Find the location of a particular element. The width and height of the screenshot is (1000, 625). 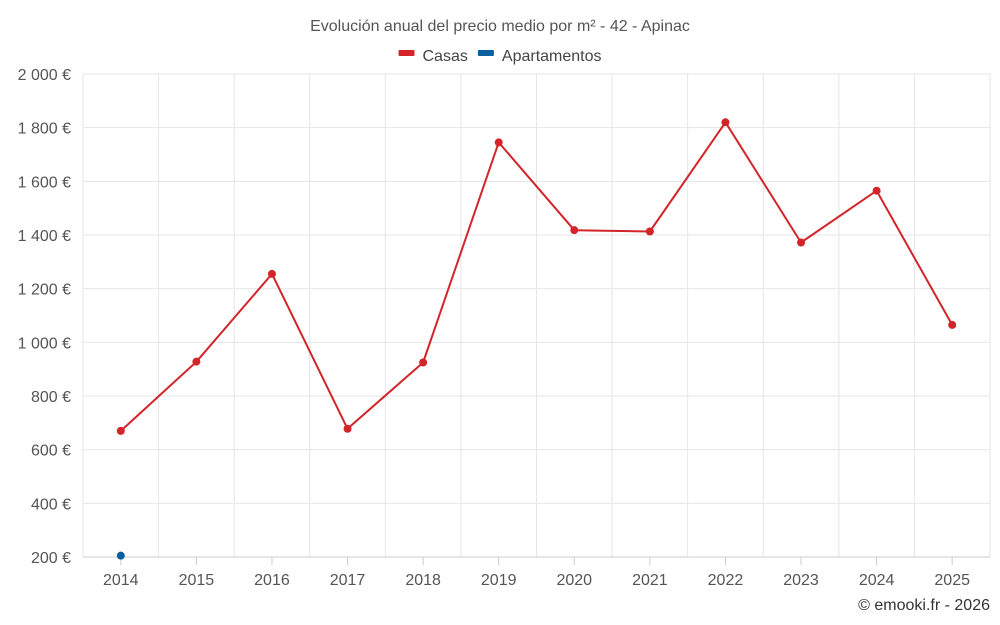

x-tick-label: 2017 is located at coordinates (348, 580).